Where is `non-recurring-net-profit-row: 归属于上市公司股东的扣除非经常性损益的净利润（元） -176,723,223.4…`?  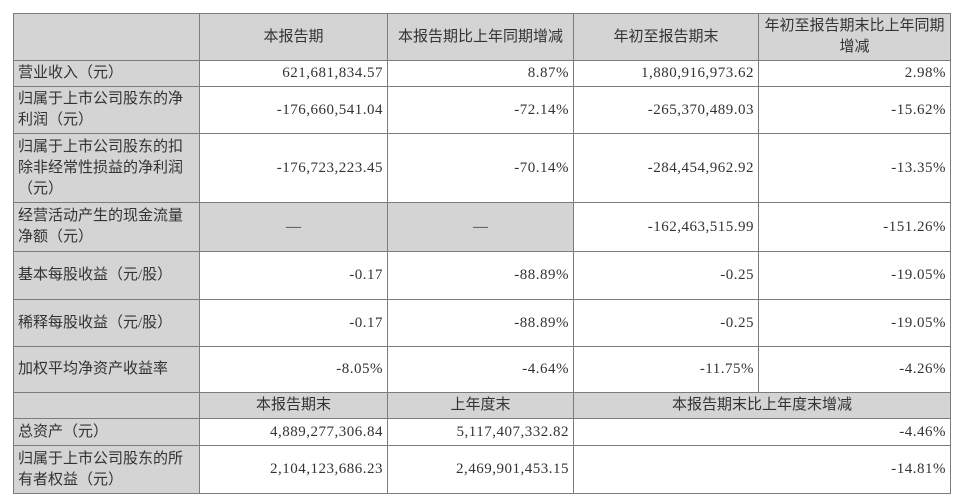
non-recurring-net-profit-row: 归属于上市公司股东的扣除非经常性损益的净利润（元） -176,723,223.4… is located at coordinates (482, 168).